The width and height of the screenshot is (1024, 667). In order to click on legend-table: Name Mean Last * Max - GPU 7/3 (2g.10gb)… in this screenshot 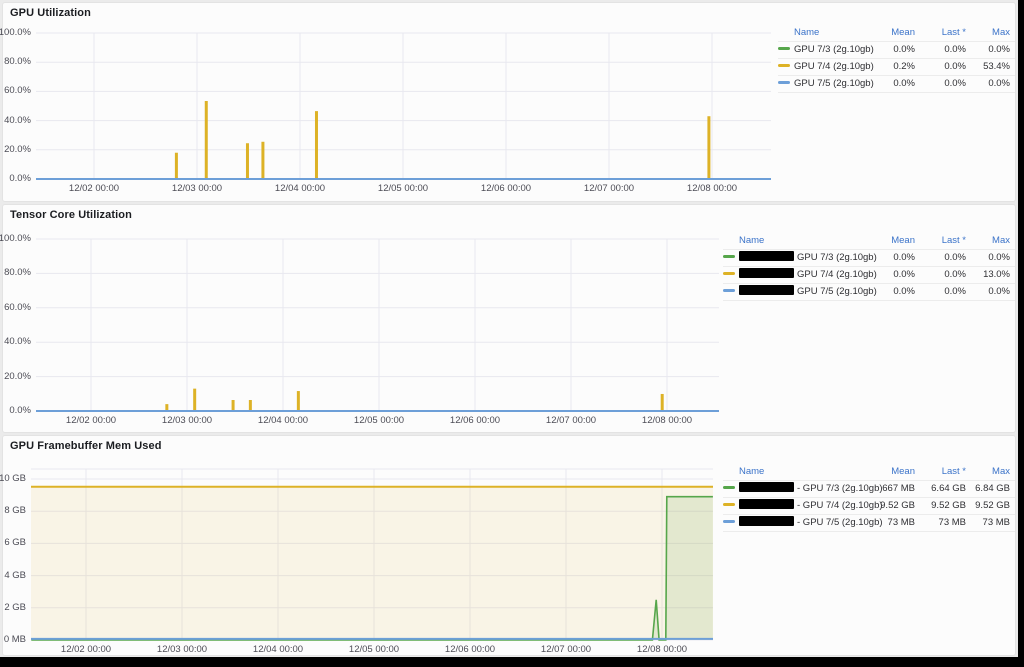, I will do `click(869, 498)`.